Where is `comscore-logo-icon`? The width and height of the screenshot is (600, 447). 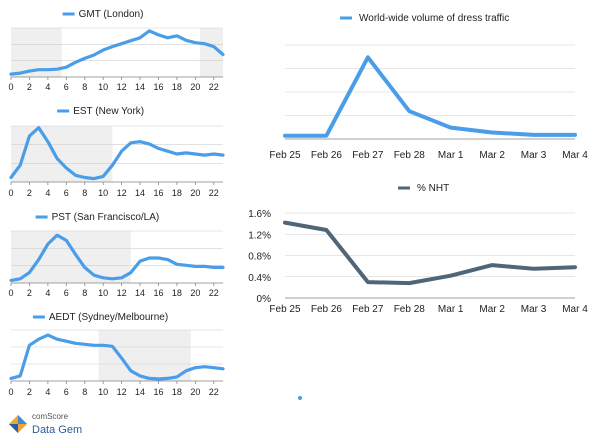
comscore-logo-icon is located at coordinates (18, 424).